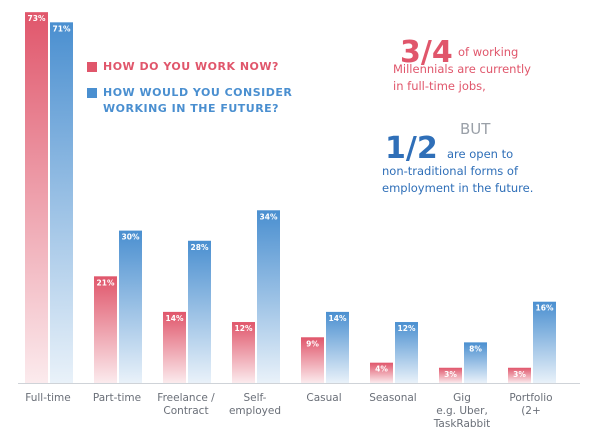  What do you see at coordinates (269, 216) in the screenshot?
I see `value-label: 34%` at bounding box center [269, 216].